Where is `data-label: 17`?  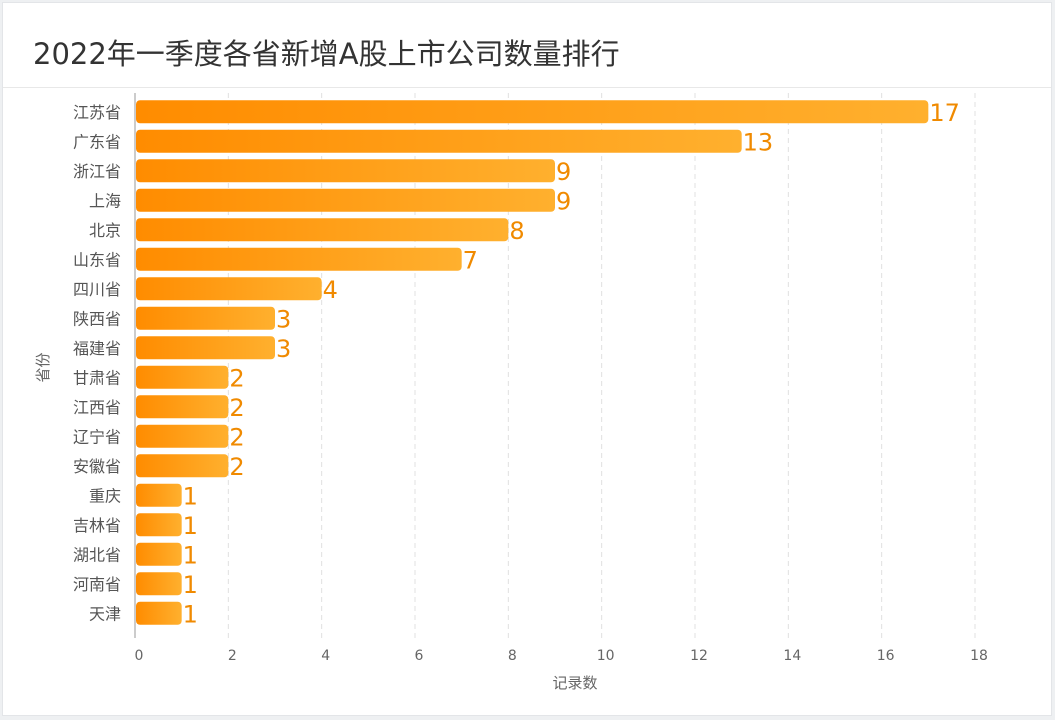 data-label: 17 is located at coordinates (944, 113).